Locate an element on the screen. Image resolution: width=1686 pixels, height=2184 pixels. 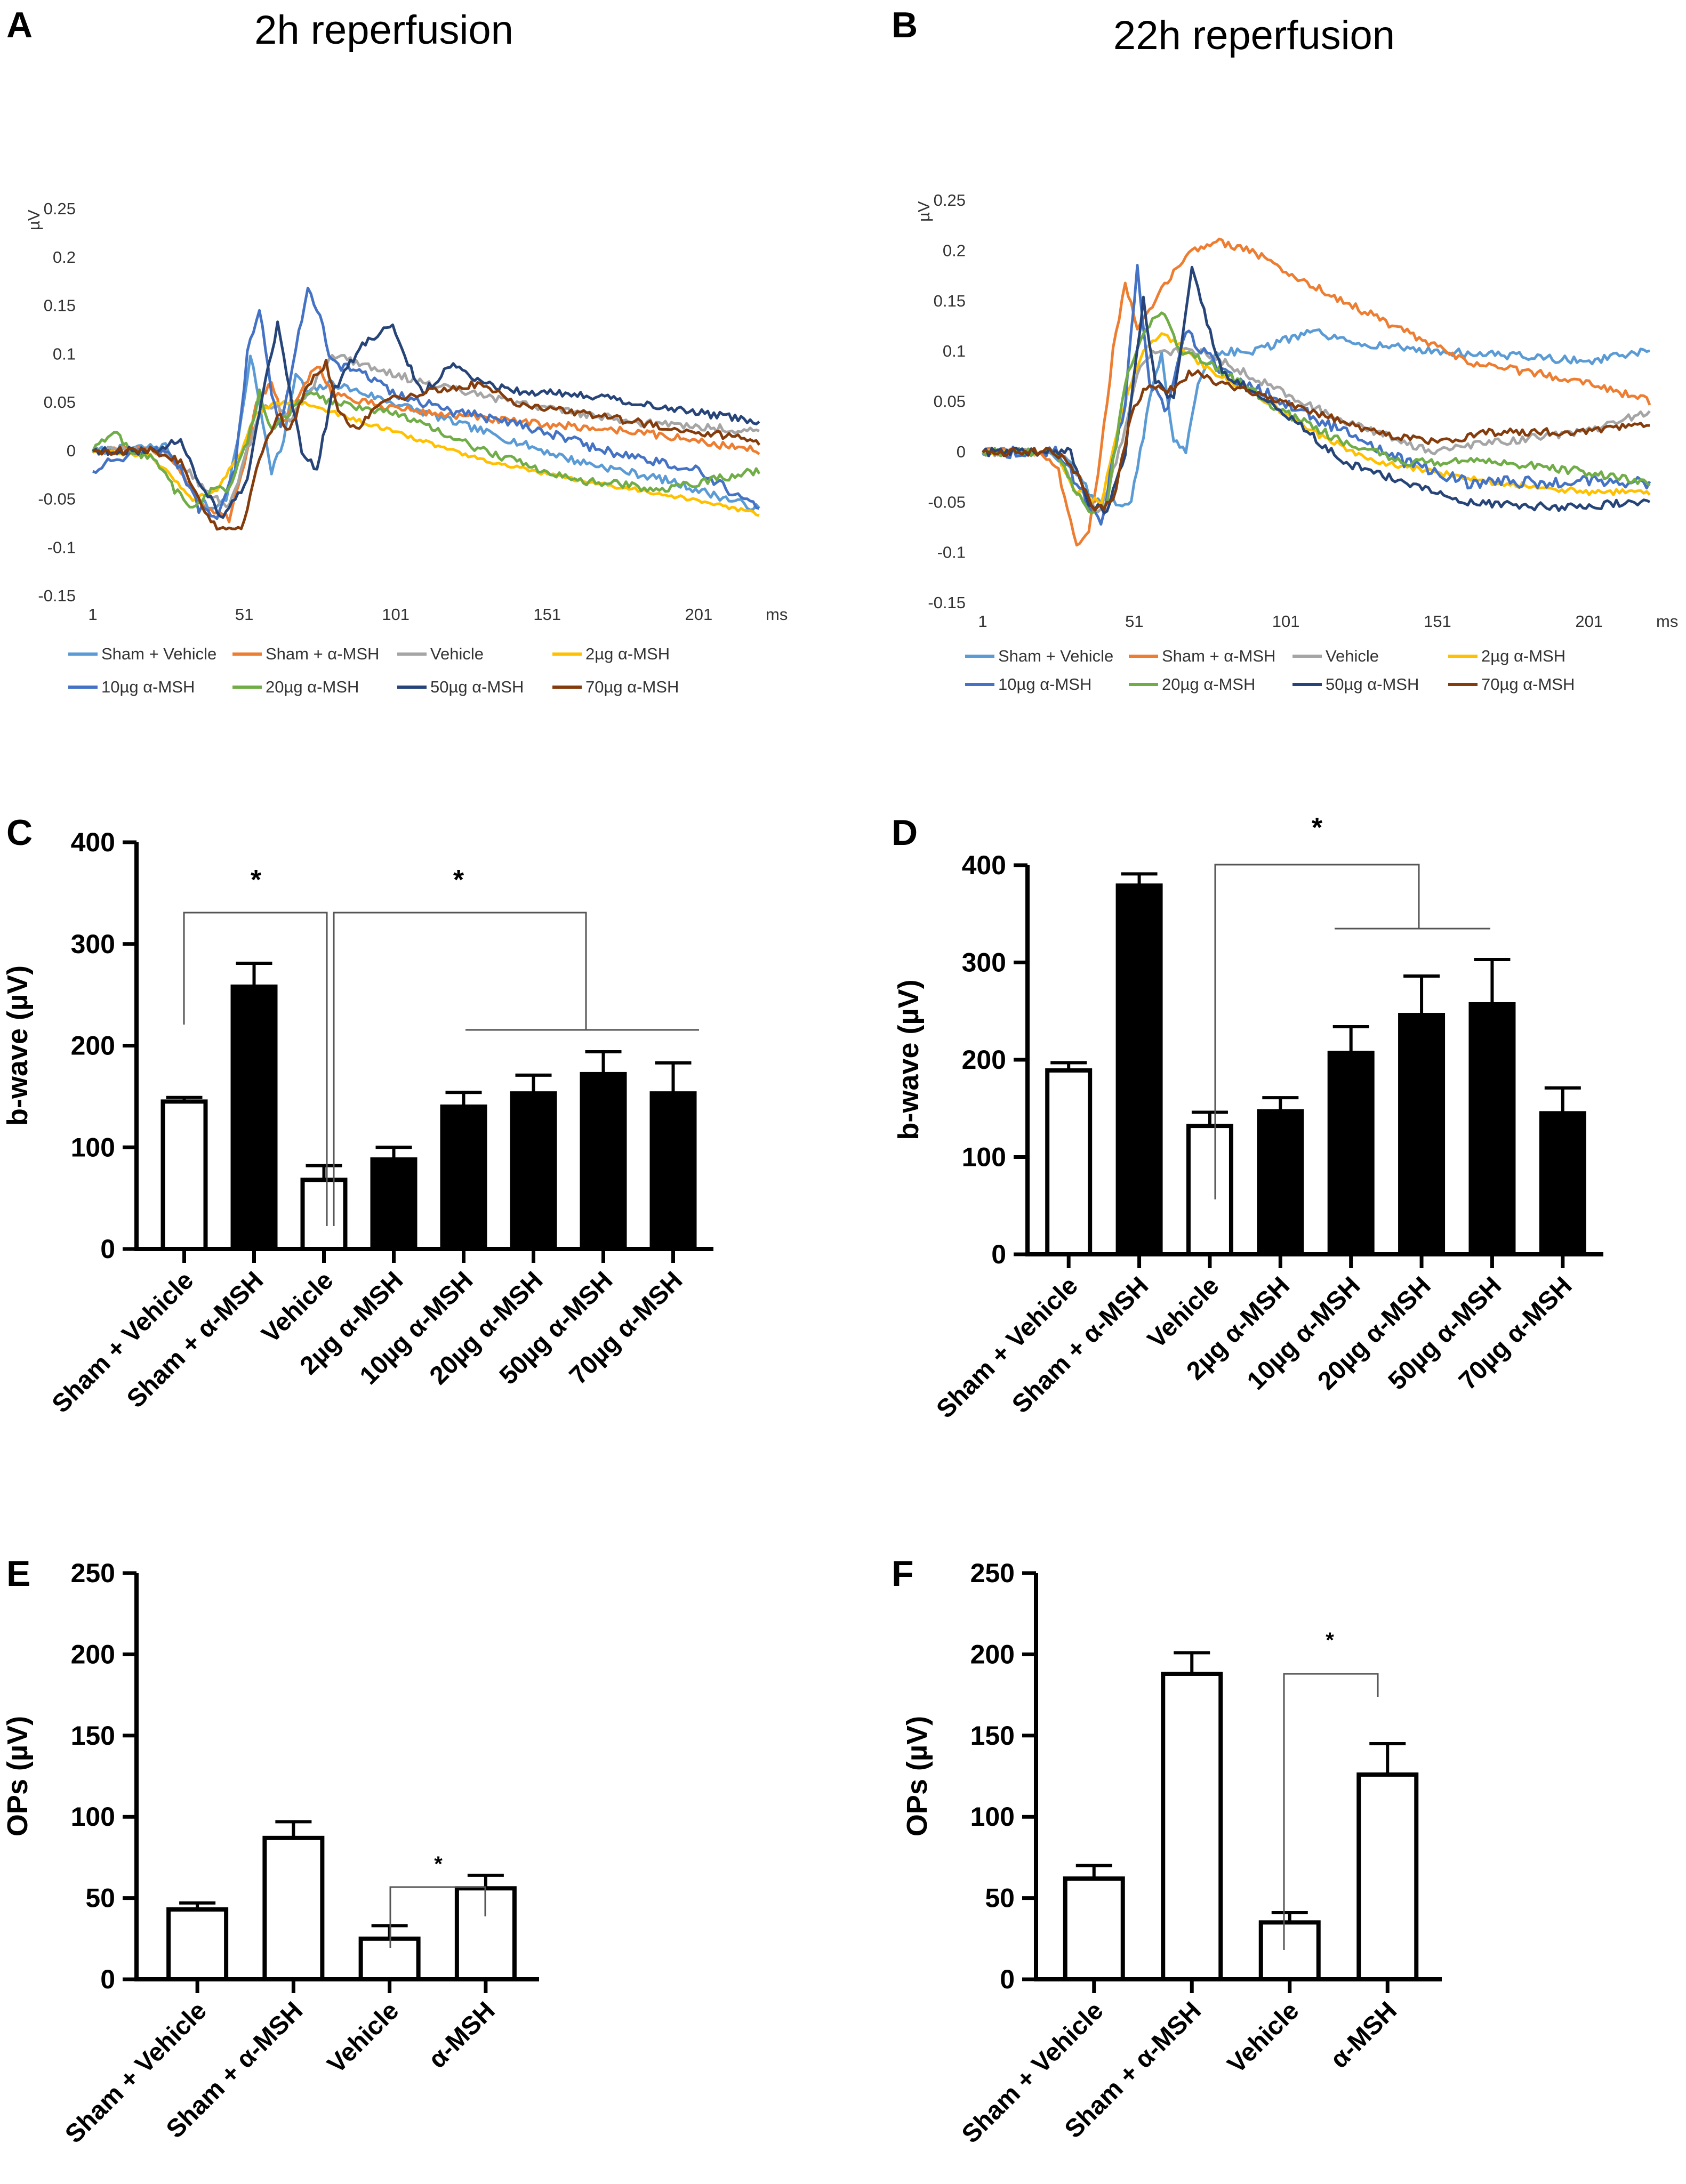
panel-letter-d: D is located at coordinates (905, 832).